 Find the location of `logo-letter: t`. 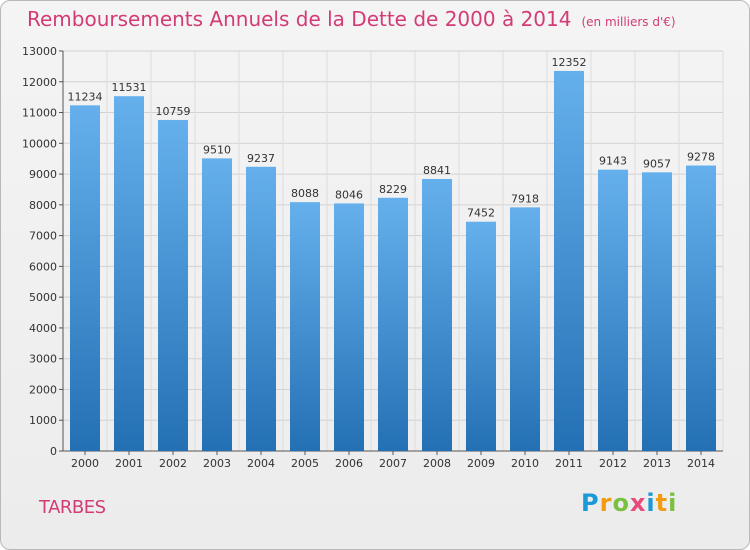

logo-letter: t is located at coordinates (662, 503).